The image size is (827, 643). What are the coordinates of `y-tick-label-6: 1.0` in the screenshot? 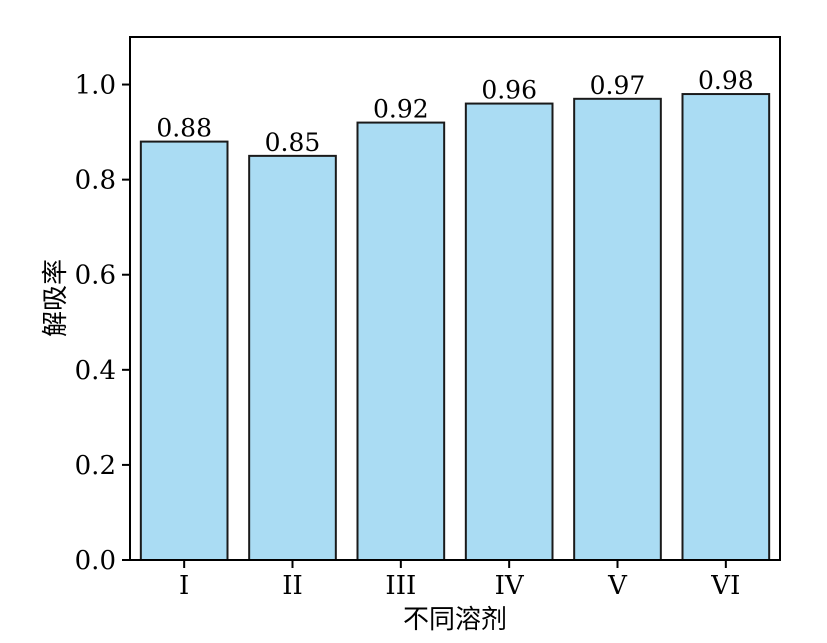 It's located at (95, 86).